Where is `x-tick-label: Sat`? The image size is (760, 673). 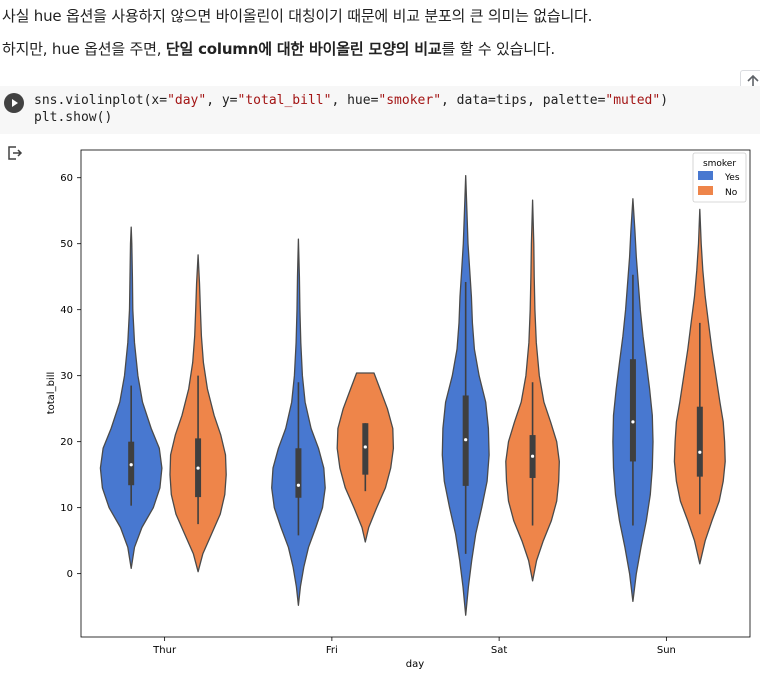 x-tick-label: Sat is located at coordinates (499, 650).